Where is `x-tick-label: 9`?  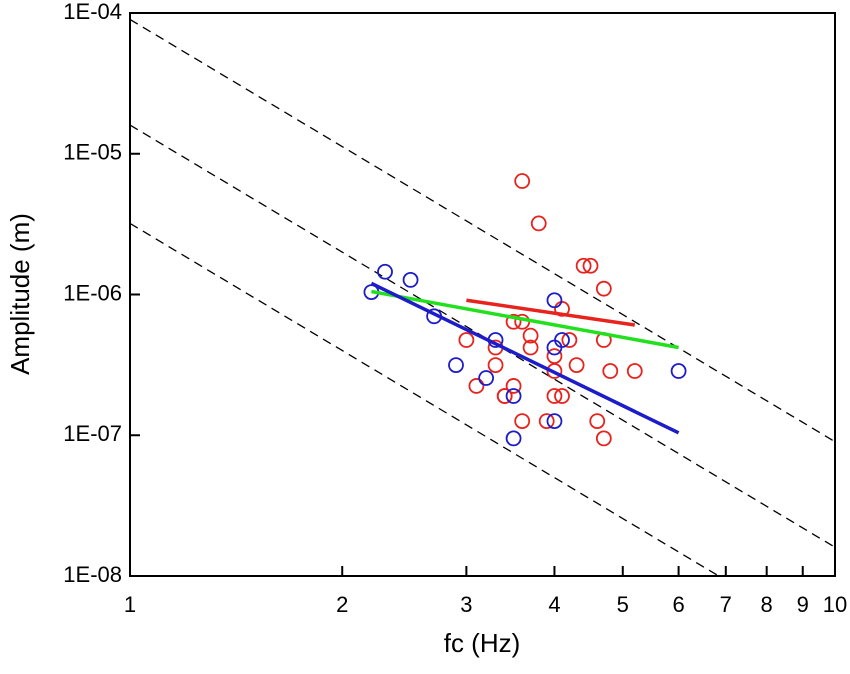
x-tick-label: 9 is located at coordinates (803, 604).